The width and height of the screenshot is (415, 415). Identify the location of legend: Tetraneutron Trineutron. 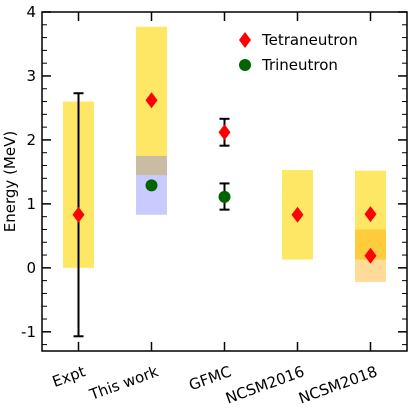
(298, 52).